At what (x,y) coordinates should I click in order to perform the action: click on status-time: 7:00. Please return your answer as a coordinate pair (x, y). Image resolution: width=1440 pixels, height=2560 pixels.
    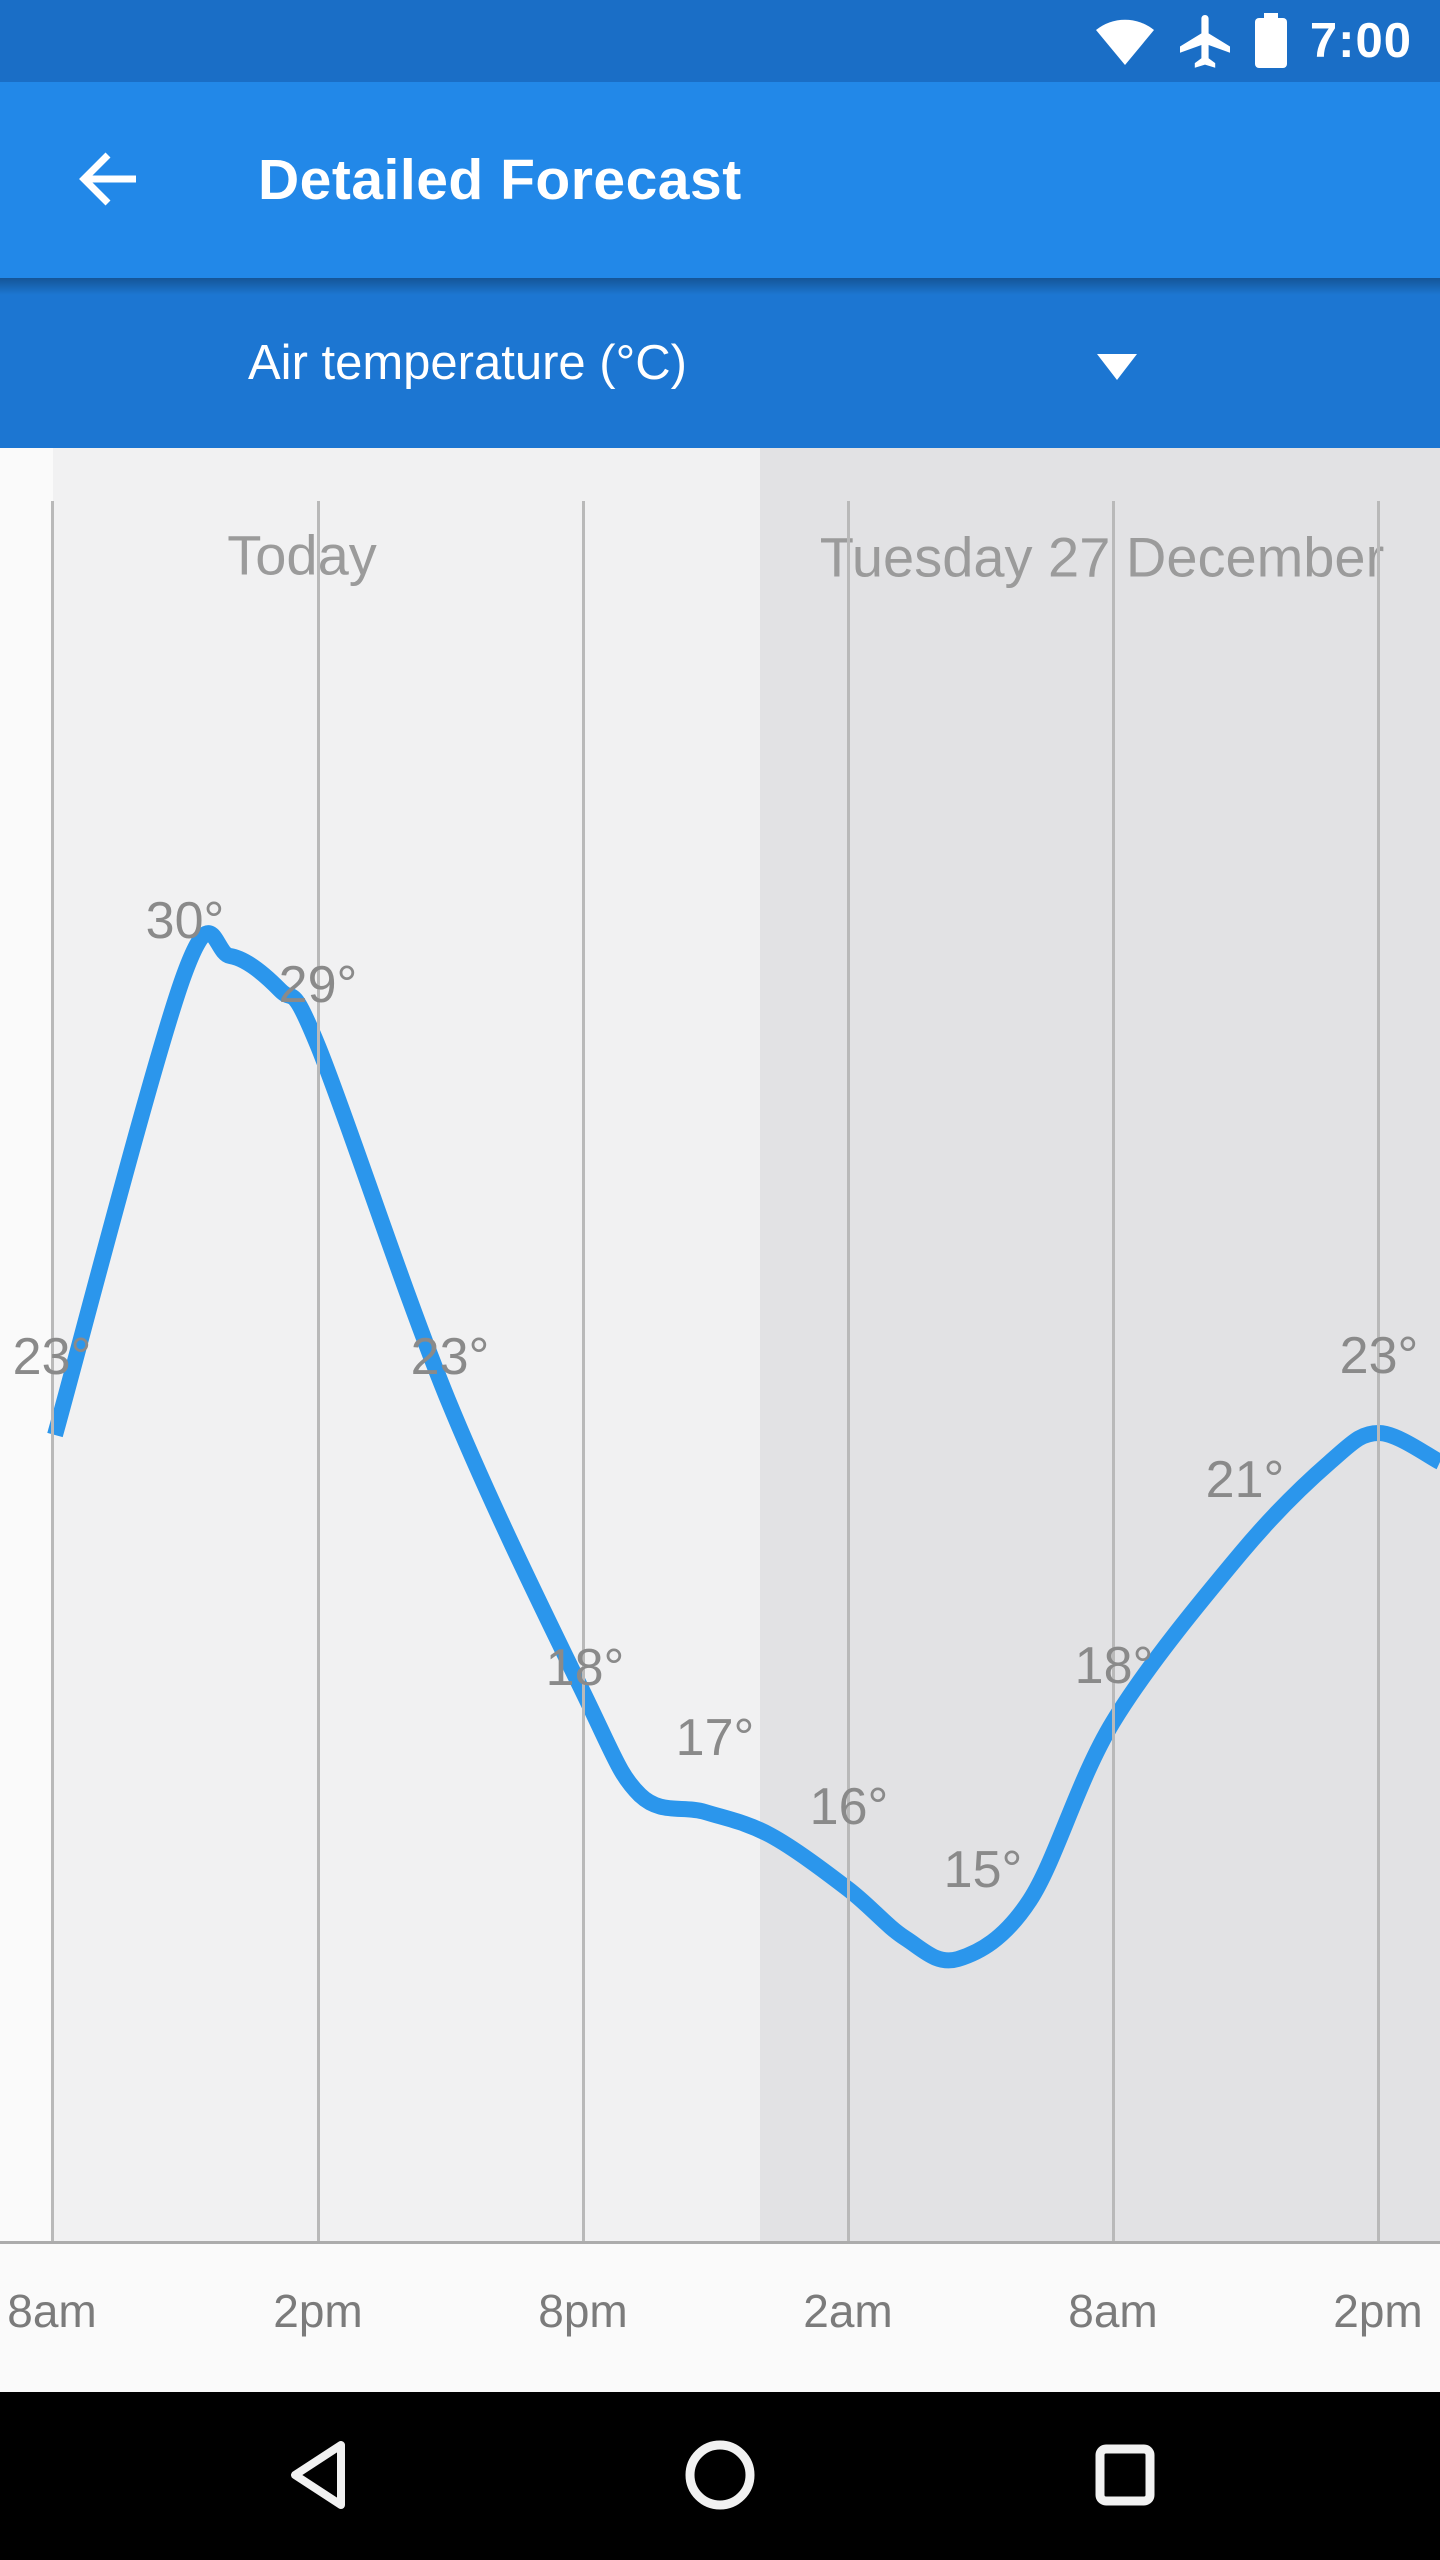
    Looking at the image, I should click on (1360, 41).